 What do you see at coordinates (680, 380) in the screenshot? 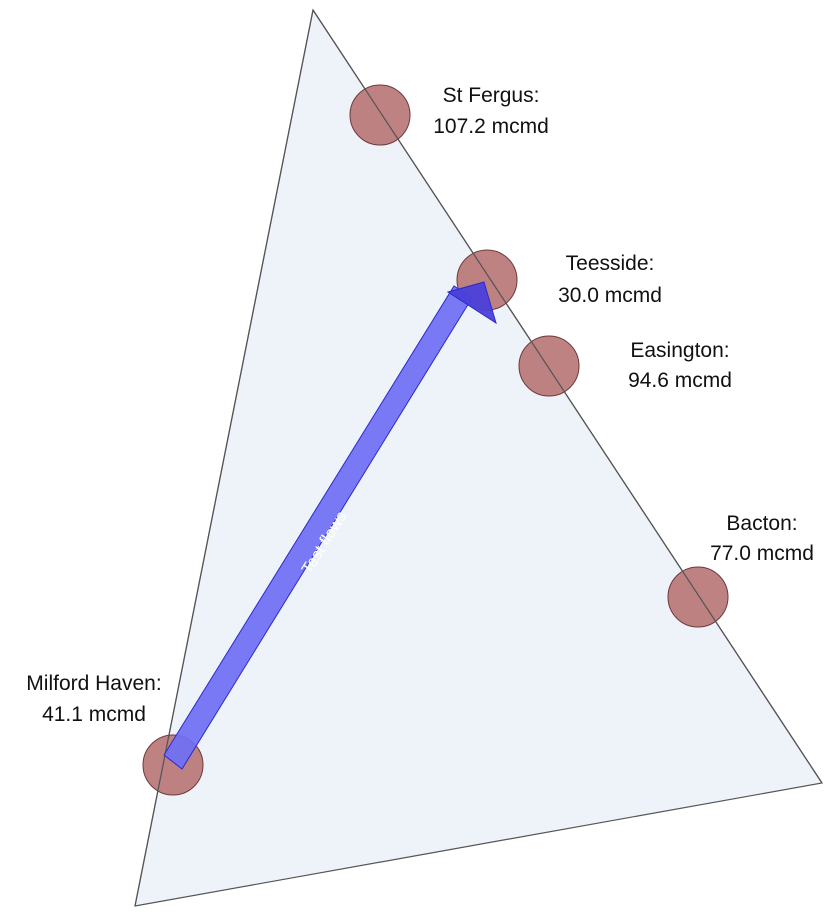
I see `terminal-label-easington-flow: 94.6 mcmd` at bounding box center [680, 380].